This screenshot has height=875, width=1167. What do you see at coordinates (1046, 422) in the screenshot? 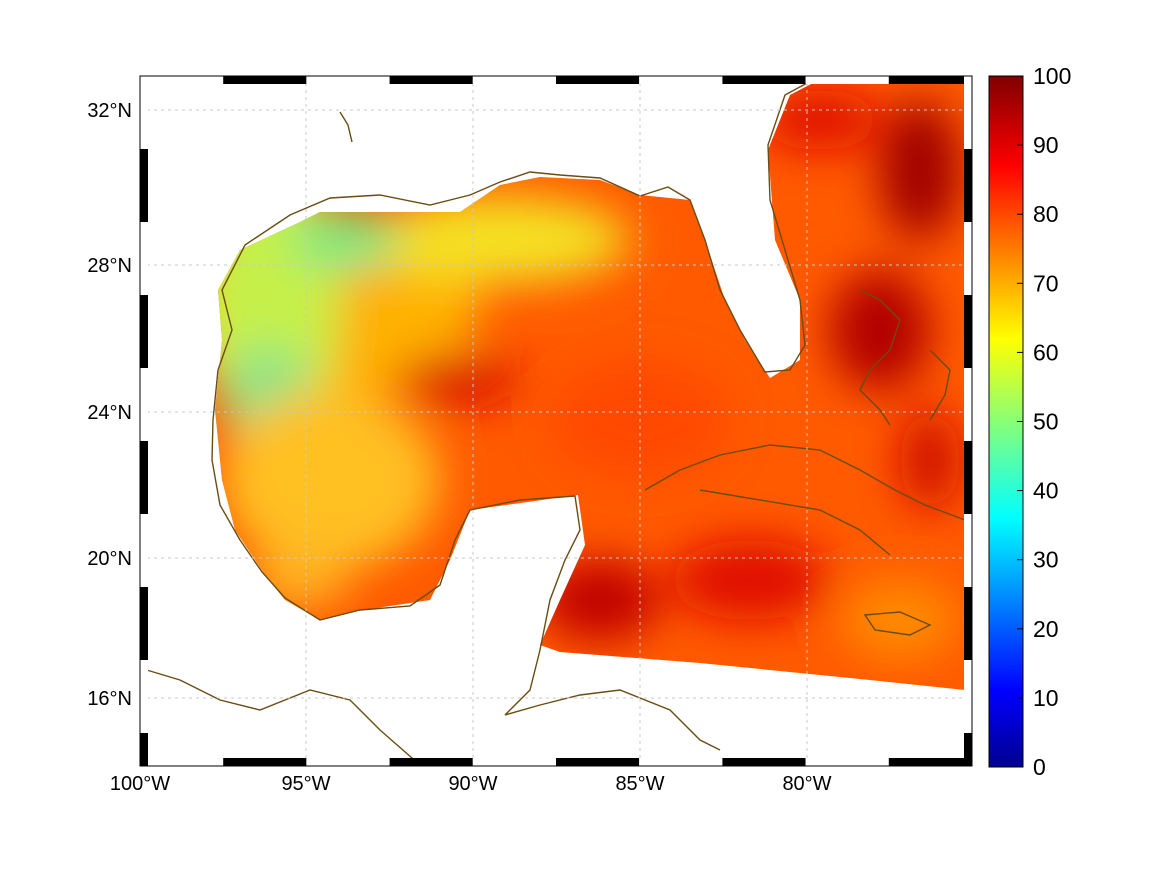
I see `colorbar-tick-label: 50` at bounding box center [1046, 422].